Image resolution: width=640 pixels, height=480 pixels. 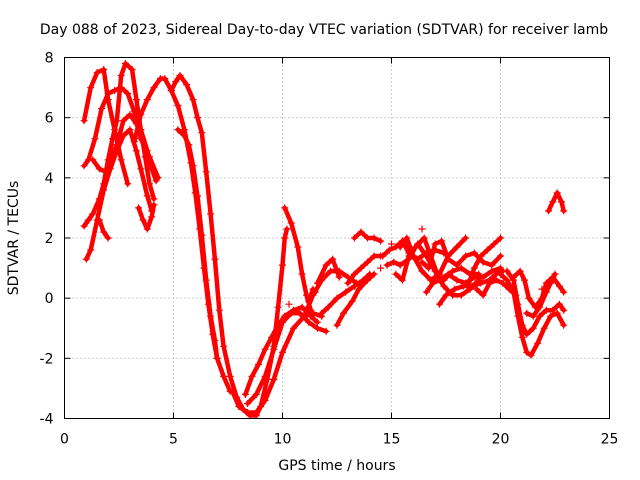 What do you see at coordinates (49, 179) in the screenshot?
I see `y-tick-label: 4` at bounding box center [49, 179].